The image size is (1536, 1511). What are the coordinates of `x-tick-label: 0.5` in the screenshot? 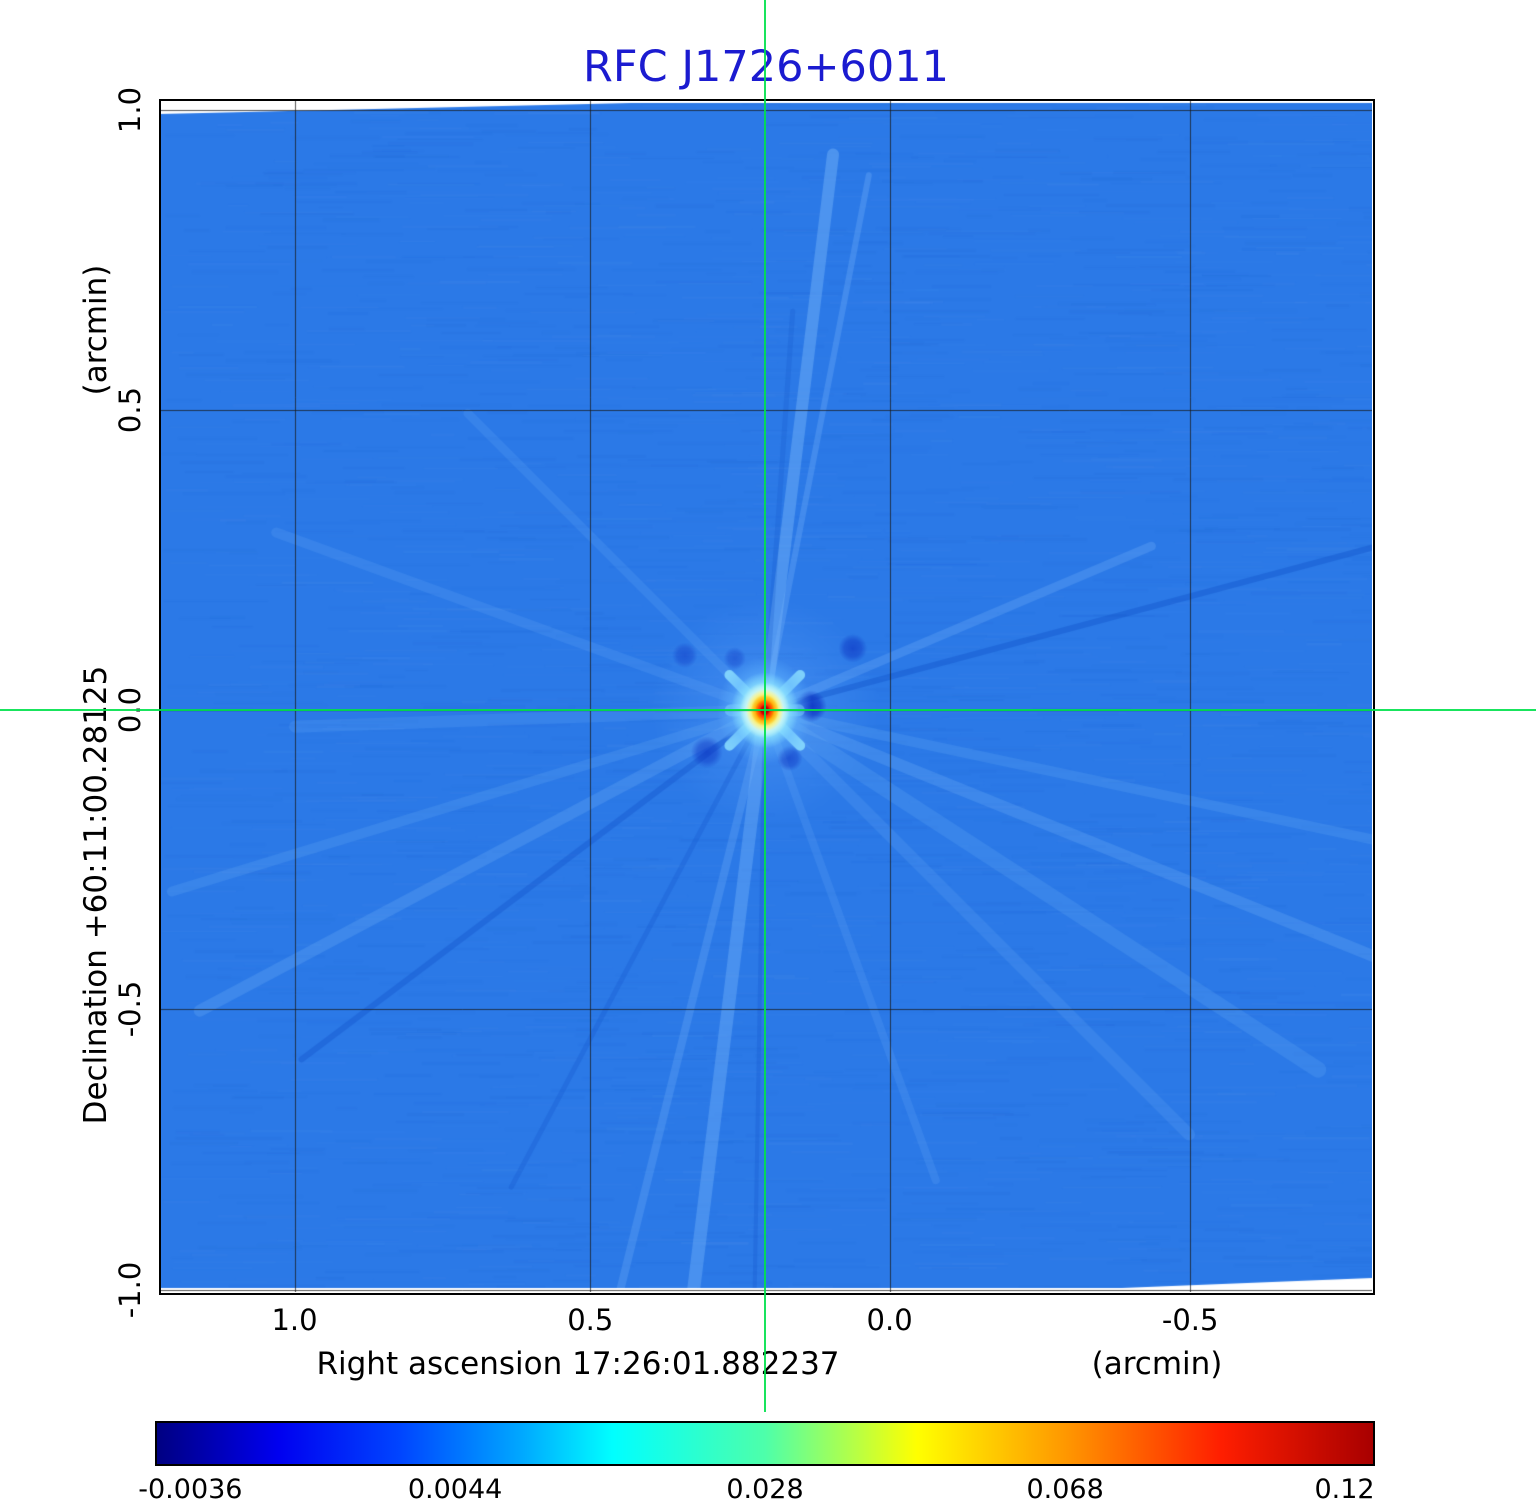 It's located at (590, 1320).